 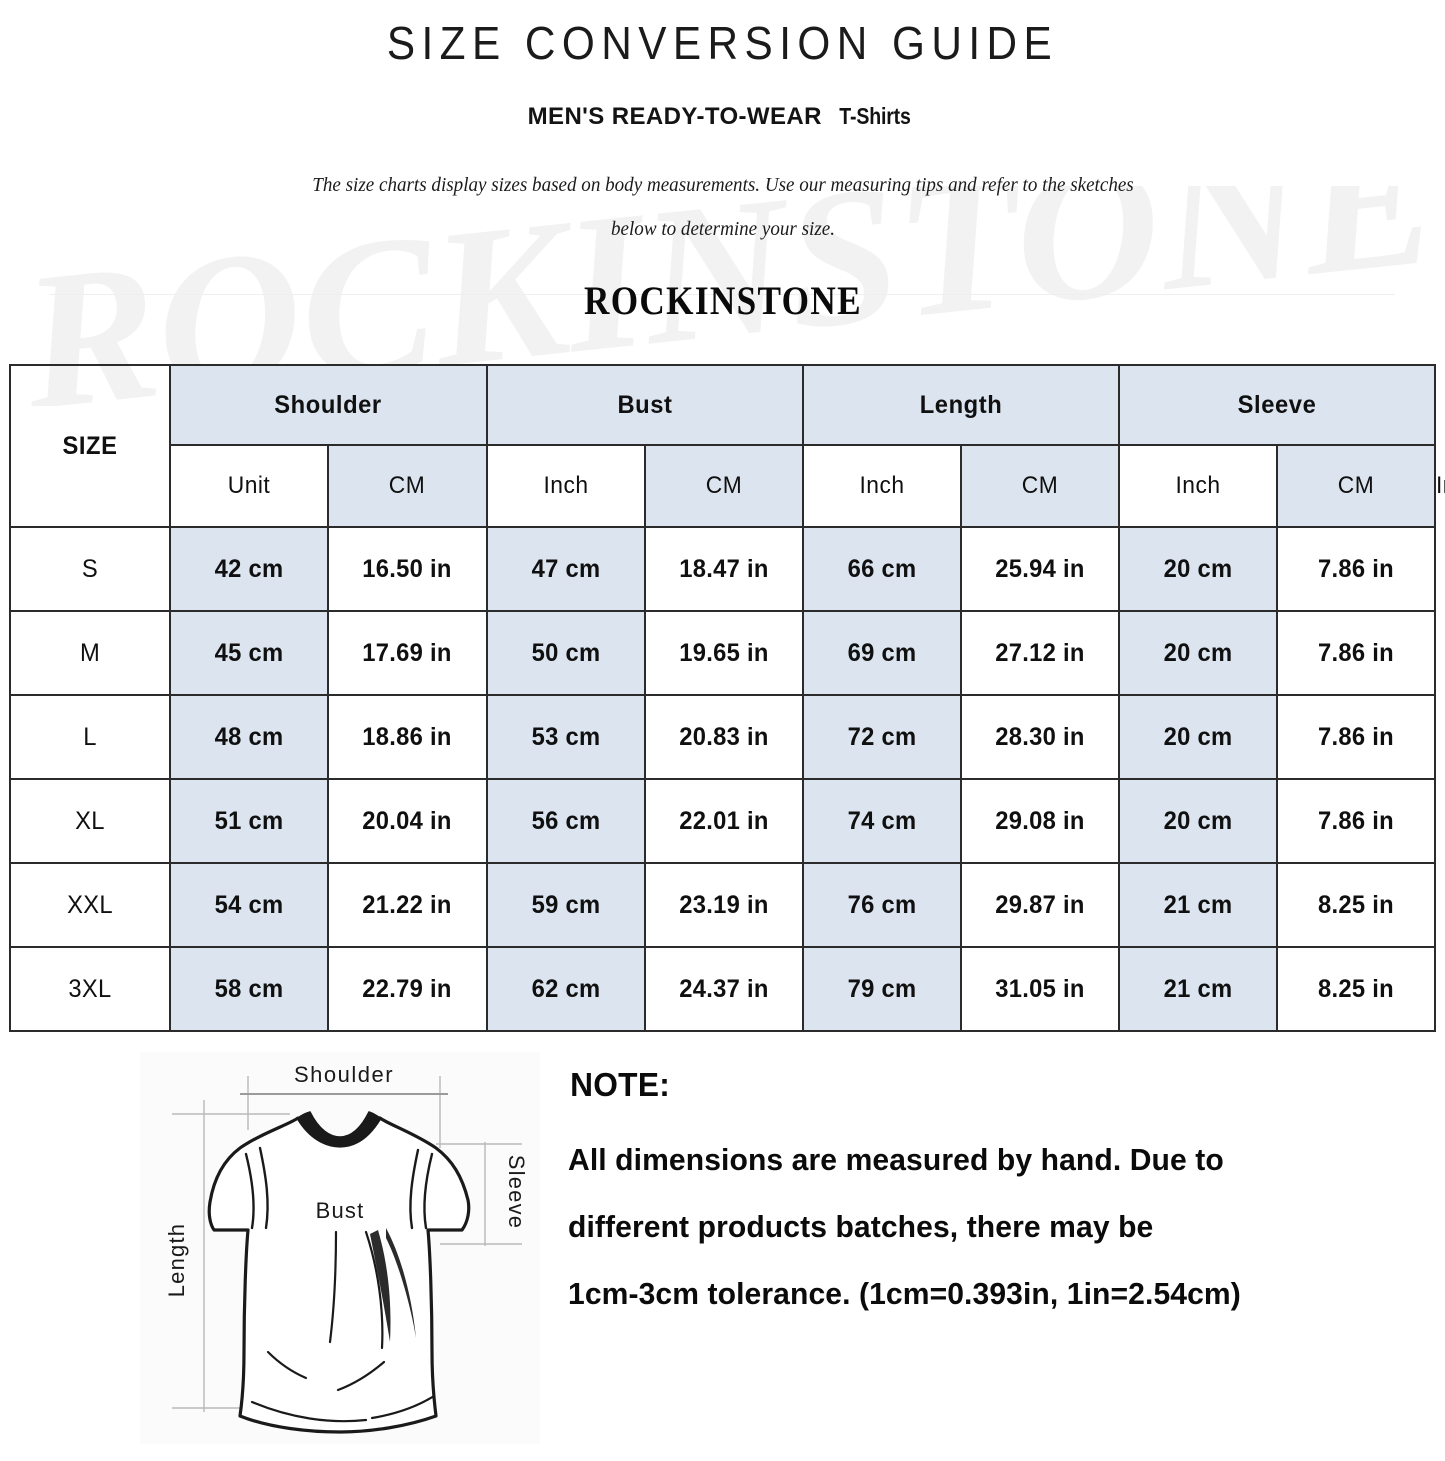 What do you see at coordinates (1039, 653) in the screenshot?
I see `cell-length-inch: 27.12 in` at bounding box center [1039, 653].